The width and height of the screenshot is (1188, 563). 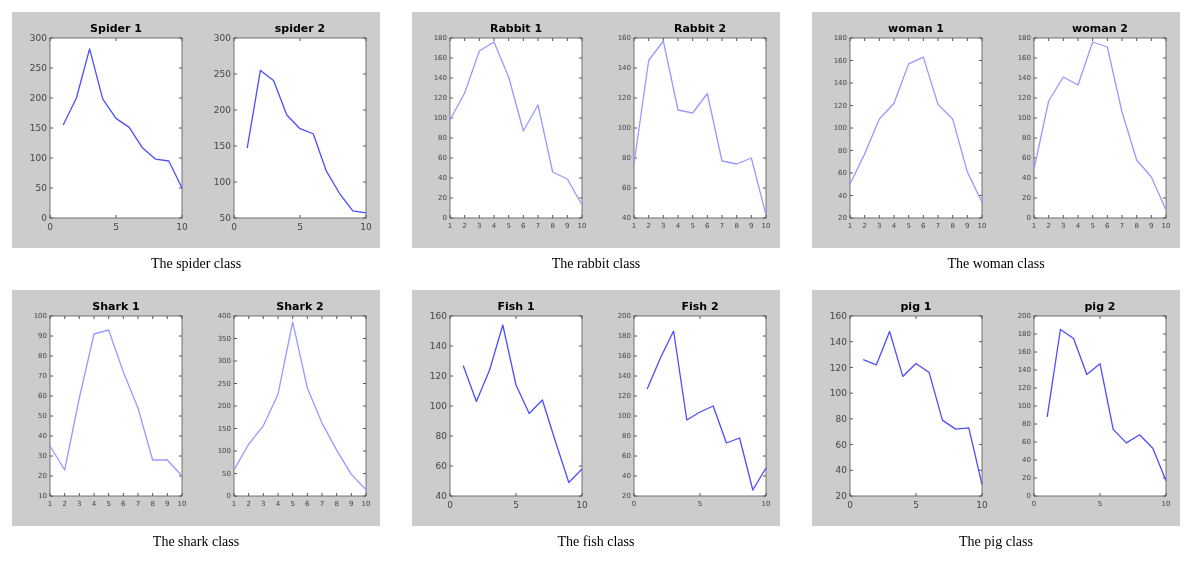 What do you see at coordinates (596, 263) in the screenshot?
I see `text: The rabbit class` at bounding box center [596, 263].